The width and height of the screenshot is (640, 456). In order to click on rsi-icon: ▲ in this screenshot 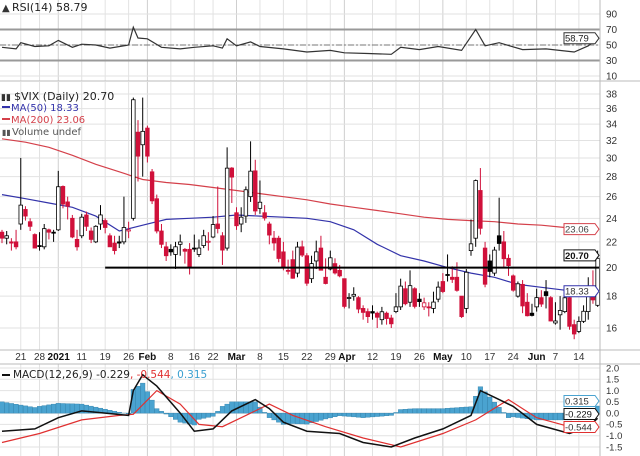, I will do `click(6, 8)`.